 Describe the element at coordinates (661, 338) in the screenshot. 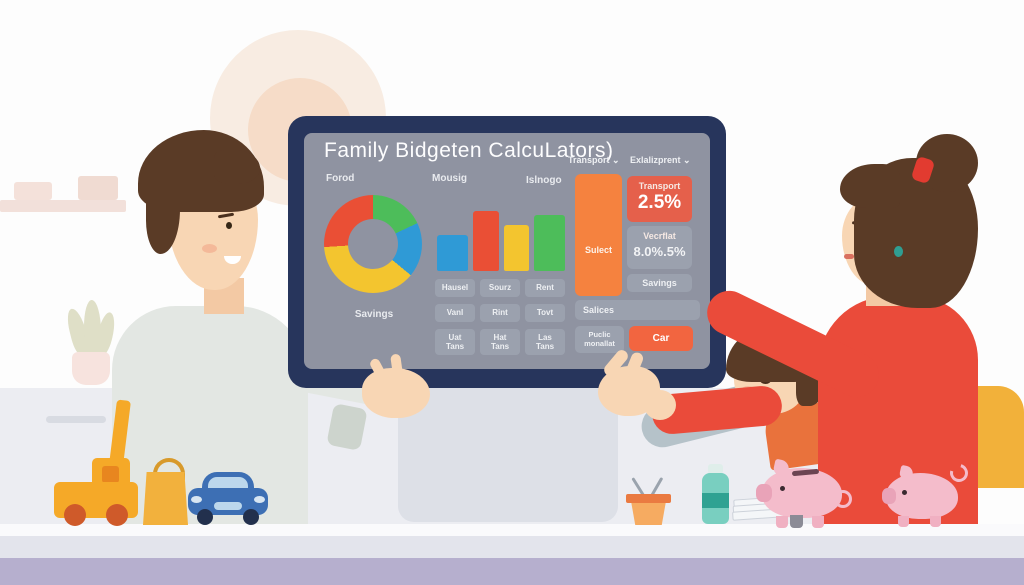

I see `car-button: Car` at that location.